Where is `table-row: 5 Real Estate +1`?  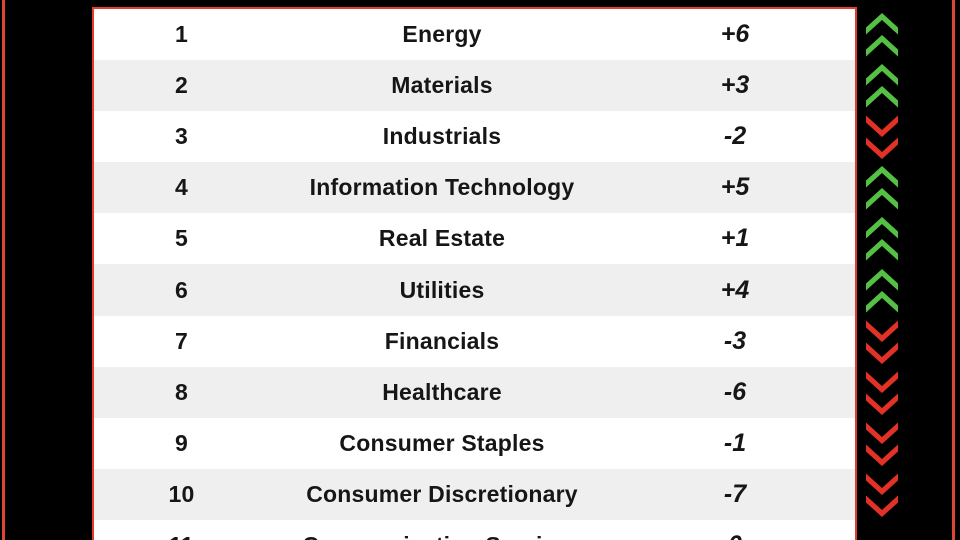
table-row: 5 Real Estate +1 is located at coordinates (474, 238).